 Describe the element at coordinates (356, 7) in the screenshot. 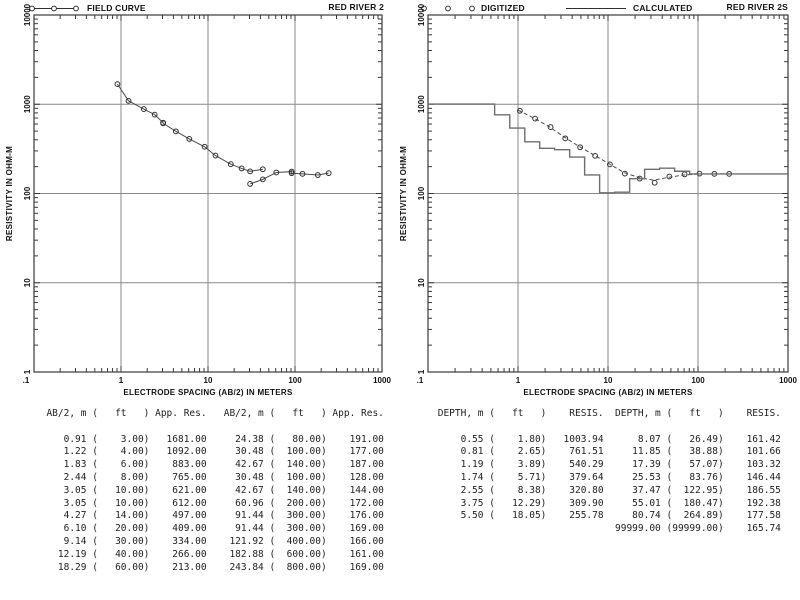

I see `left-chart-title: RED RIVER 2` at that location.